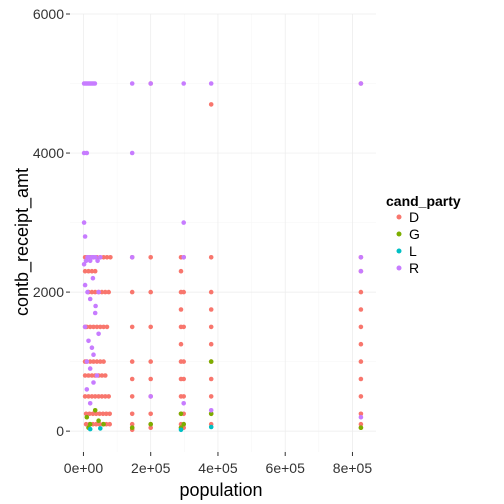 The width and height of the screenshot is (504, 504). I want to click on y-tick-label: 0, so click(60, 431).